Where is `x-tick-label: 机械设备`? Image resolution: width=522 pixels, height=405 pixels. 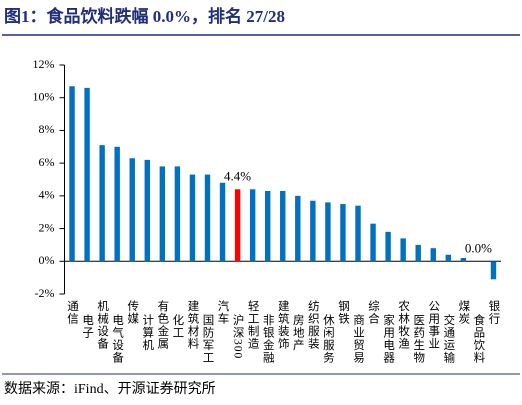
x-tick-label: 机械设备 is located at coordinates (102, 324).